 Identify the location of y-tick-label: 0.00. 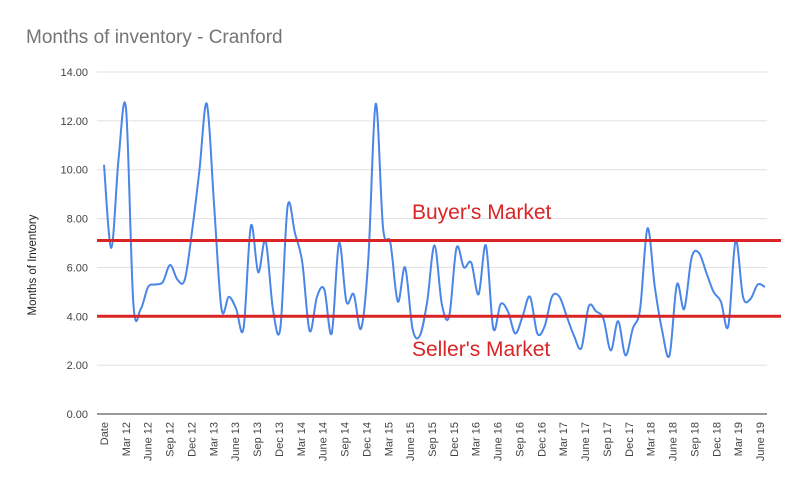
(77, 415).